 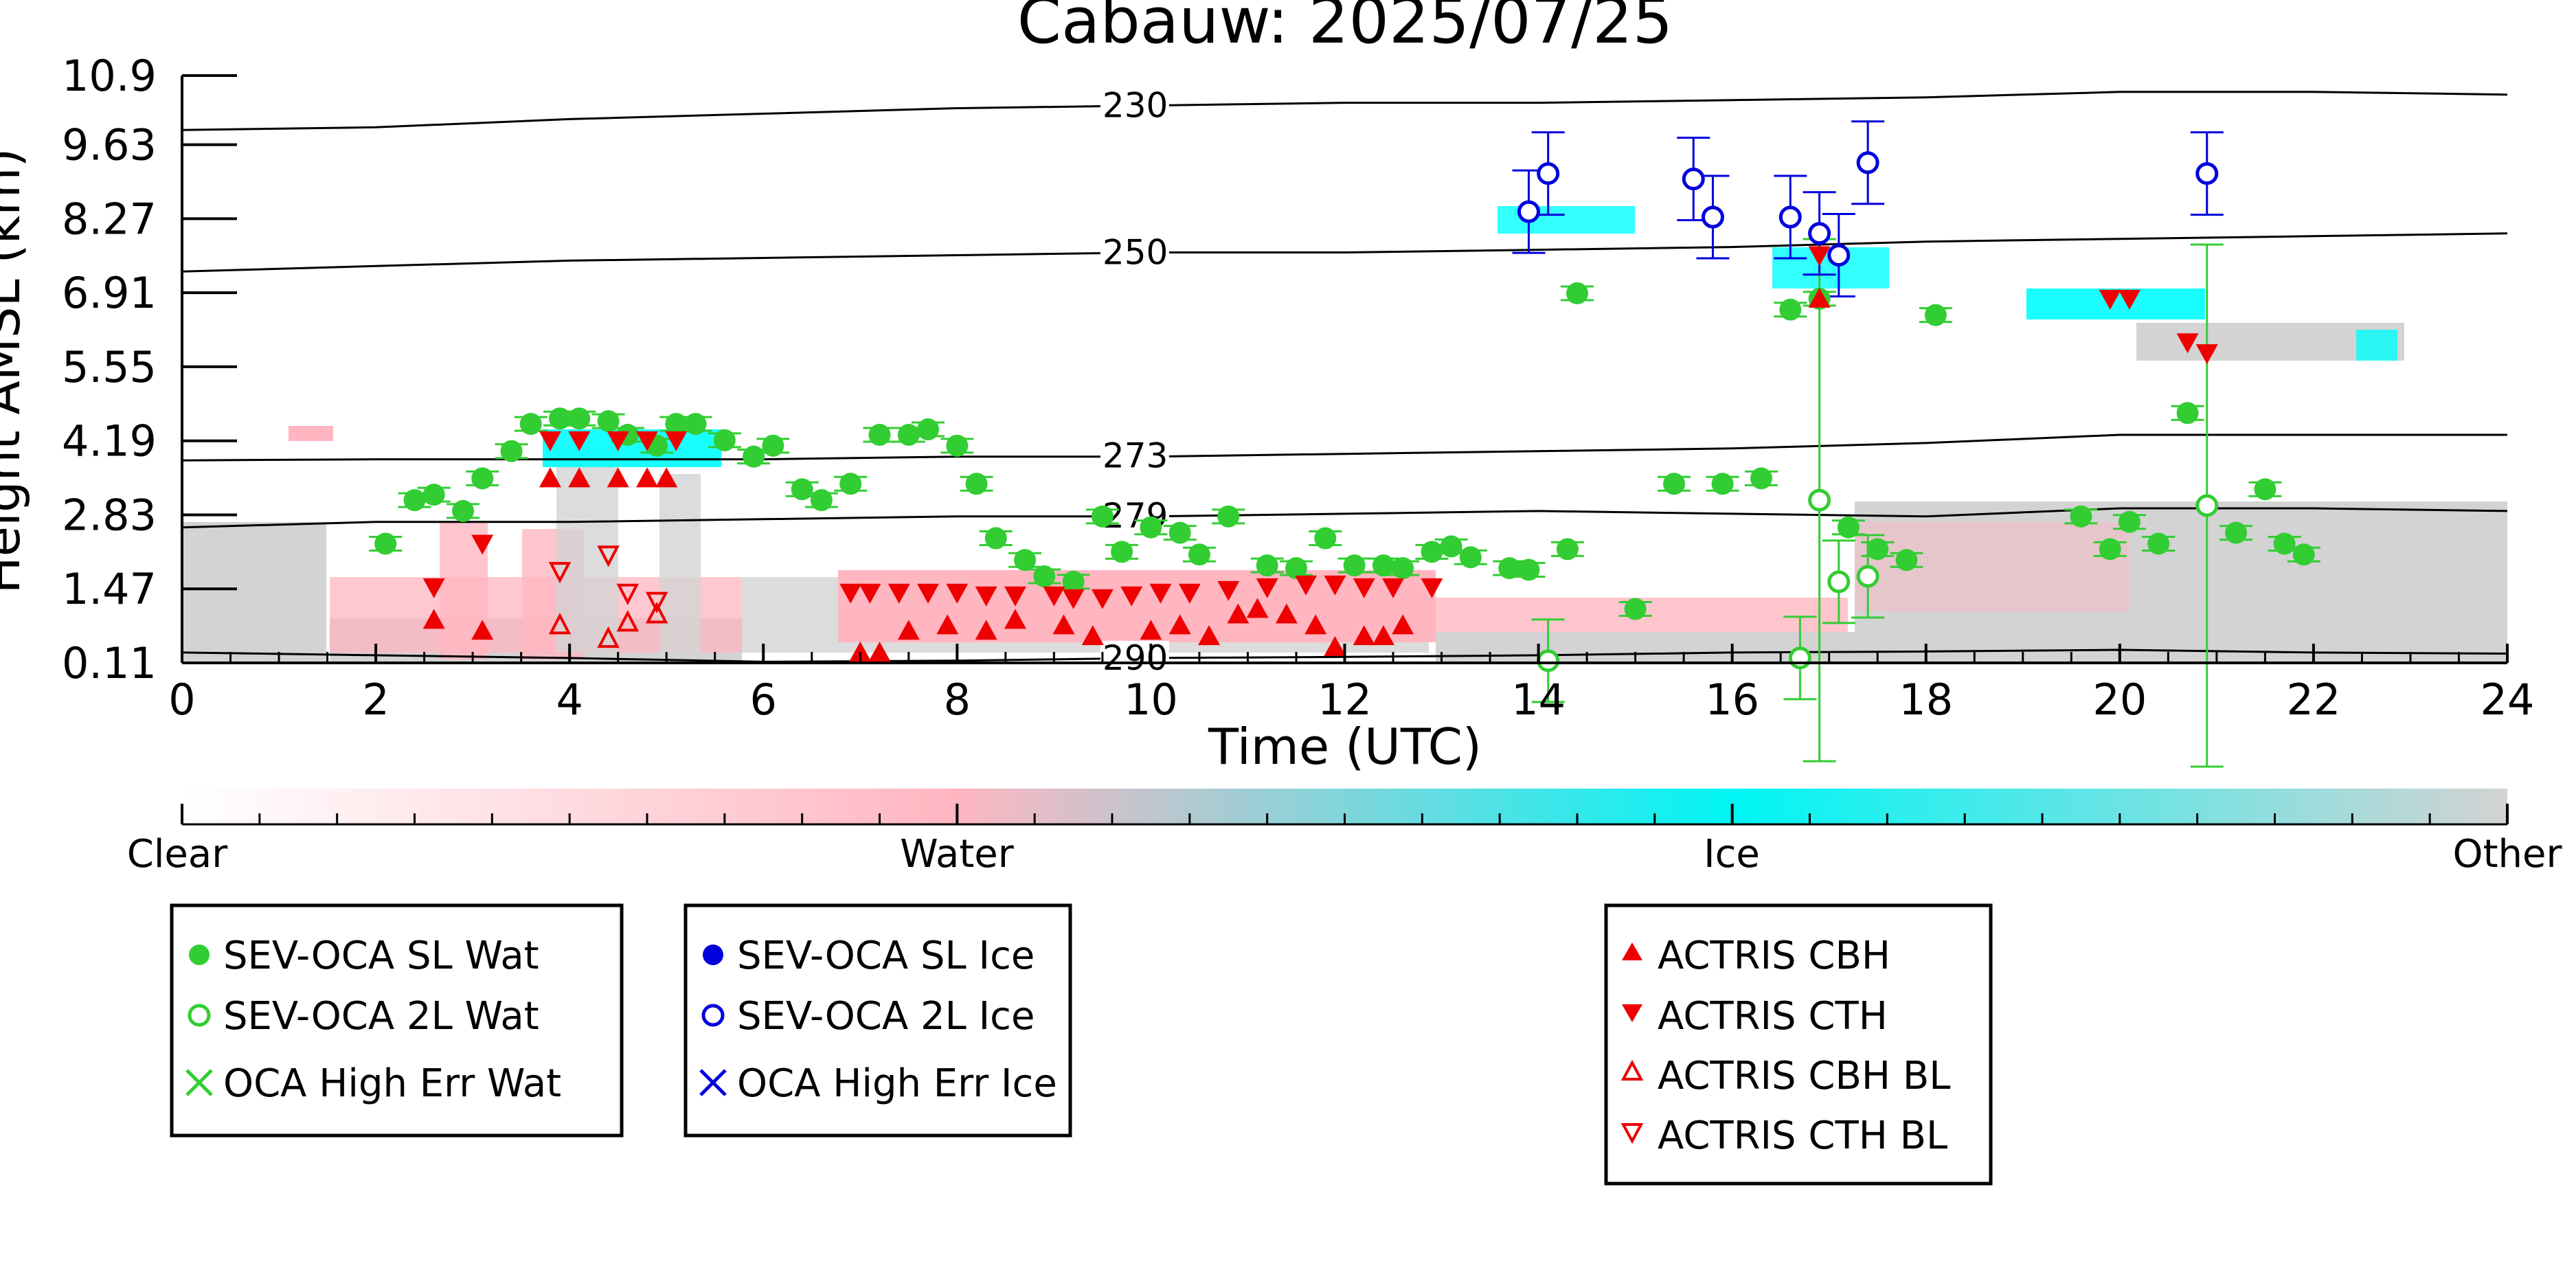 What do you see at coordinates (1773, 1016) in the screenshot?
I see `legend-label-cth: ACTRIS CTH` at bounding box center [1773, 1016].